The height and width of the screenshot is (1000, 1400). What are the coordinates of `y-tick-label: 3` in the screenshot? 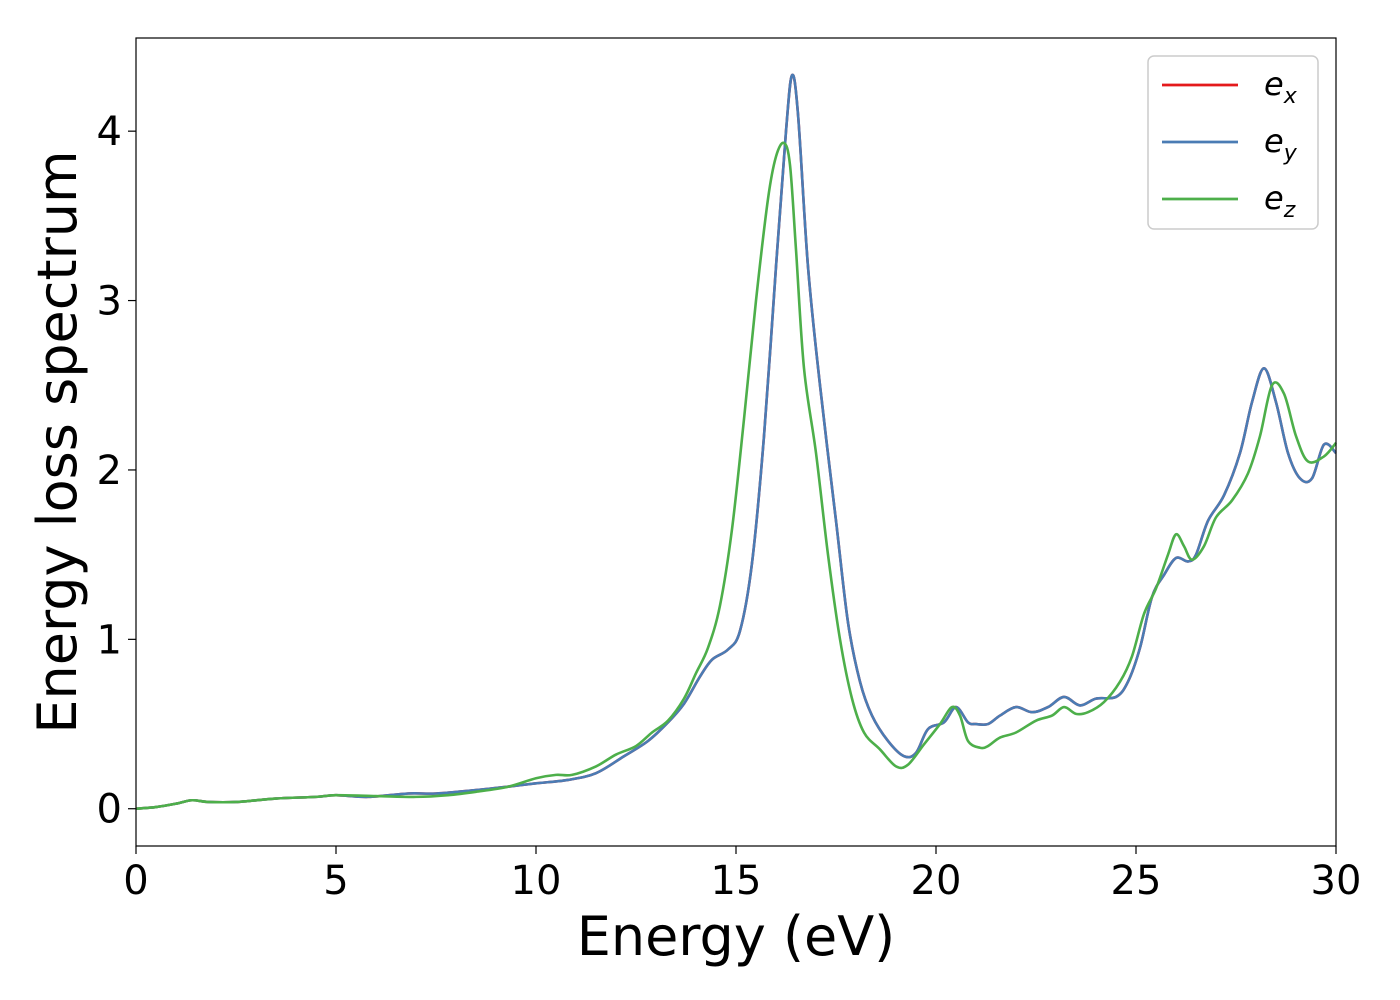 It's located at (109, 302).